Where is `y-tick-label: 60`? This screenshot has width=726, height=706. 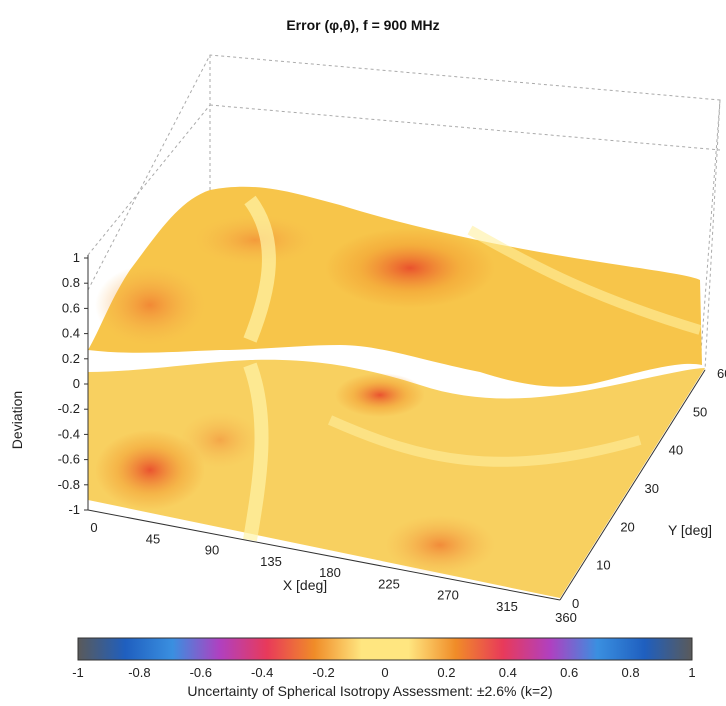 y-tick-label: 60 is located at coordinates (721, 373).